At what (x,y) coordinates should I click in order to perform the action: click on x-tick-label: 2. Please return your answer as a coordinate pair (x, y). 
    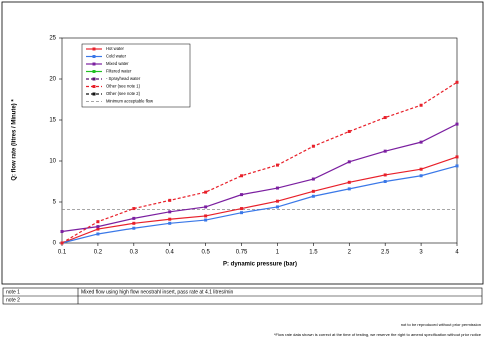
    Looking at the image, I should click on (350, 253).